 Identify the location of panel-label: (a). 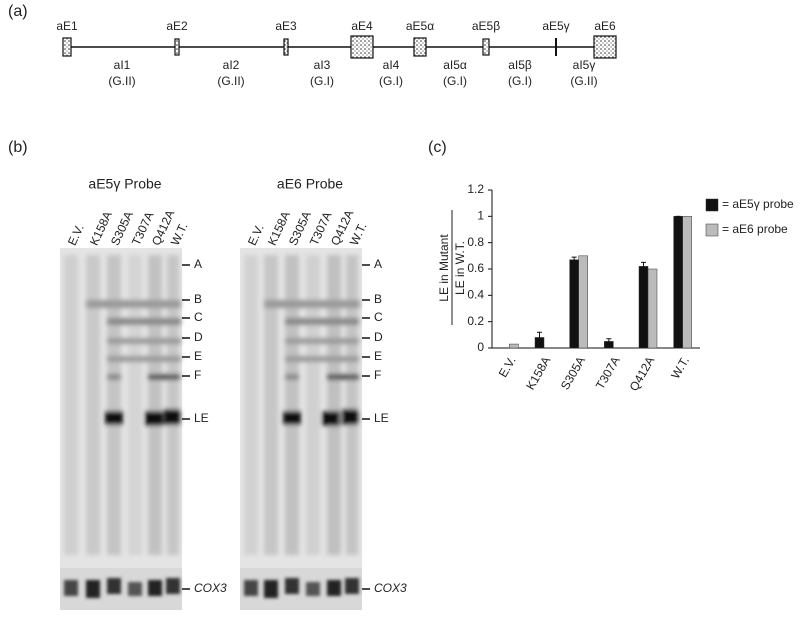
(18, 11).